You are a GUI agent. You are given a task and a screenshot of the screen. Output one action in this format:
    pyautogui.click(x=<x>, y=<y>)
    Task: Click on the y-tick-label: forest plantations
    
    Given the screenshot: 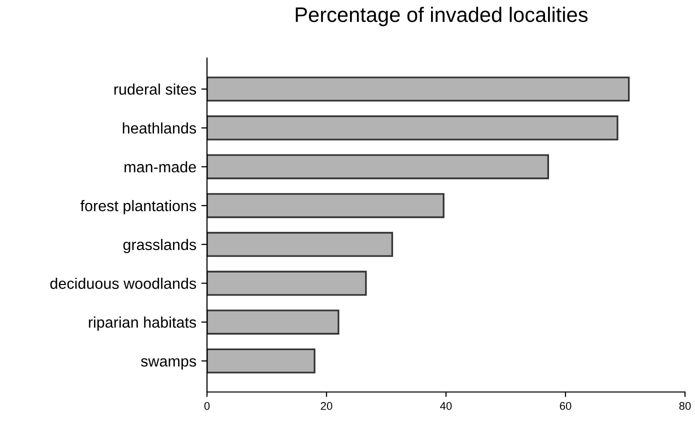 What is the action you would take?
    pyautogui.click(x=138, y=207)
    